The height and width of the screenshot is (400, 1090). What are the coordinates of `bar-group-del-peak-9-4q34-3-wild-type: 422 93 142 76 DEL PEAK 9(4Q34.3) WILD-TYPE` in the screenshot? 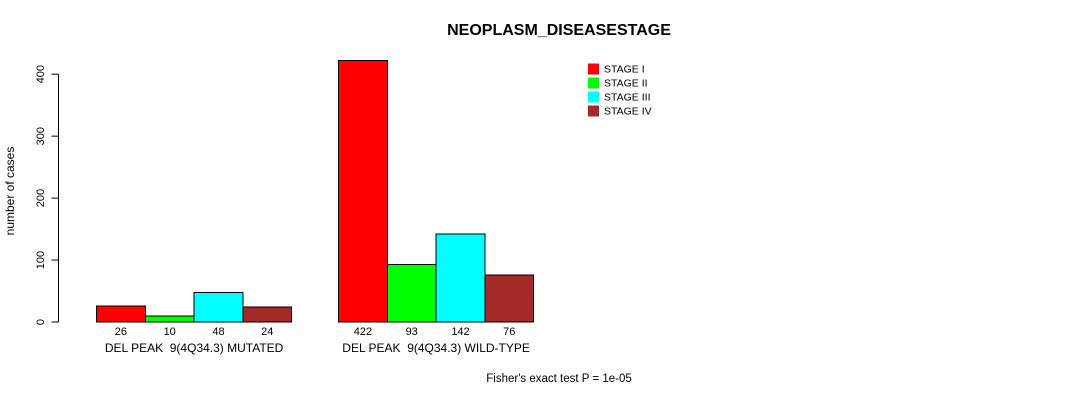 It's located at (436, 207).